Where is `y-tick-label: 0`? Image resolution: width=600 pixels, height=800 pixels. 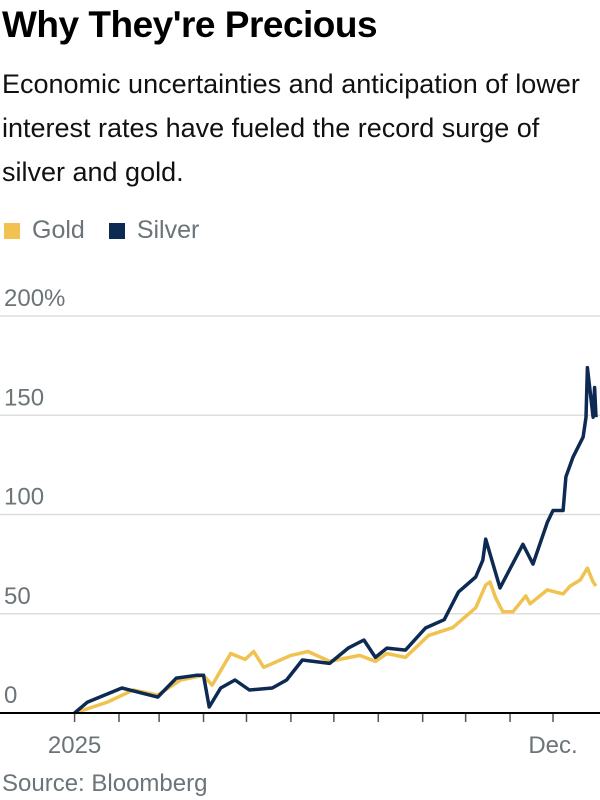
y-tick-label: 0 is located at coordinates (10, 695).